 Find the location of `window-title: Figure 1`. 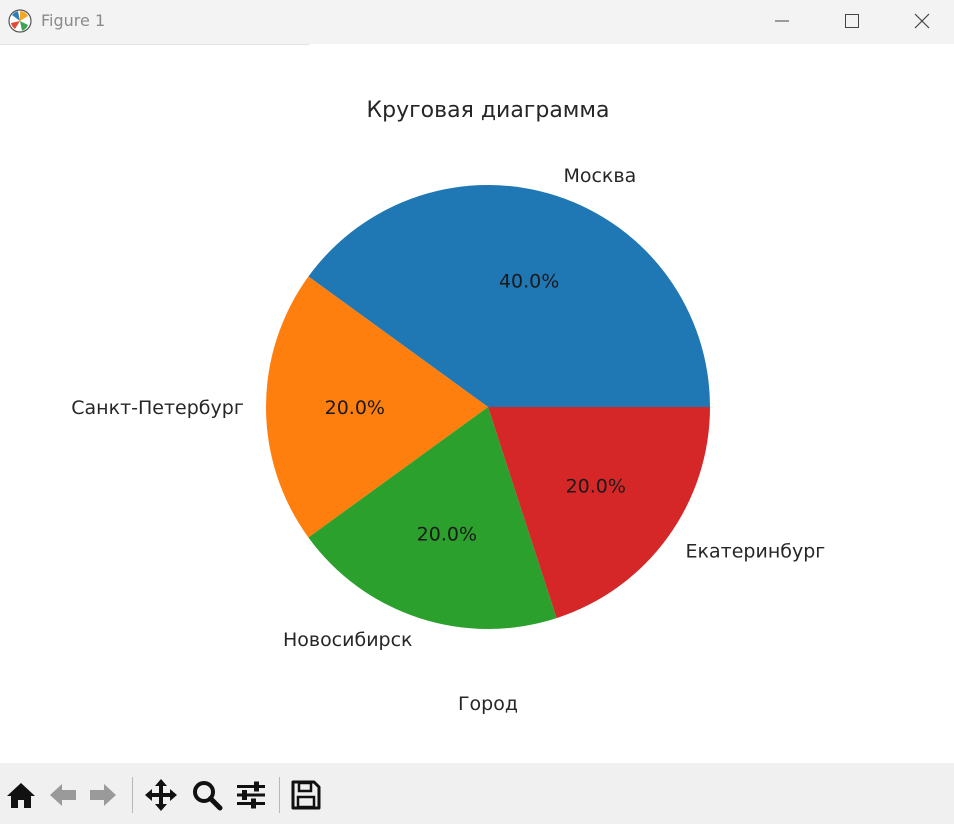

window-title: Figure 1 is located at coordinates (73, 20).